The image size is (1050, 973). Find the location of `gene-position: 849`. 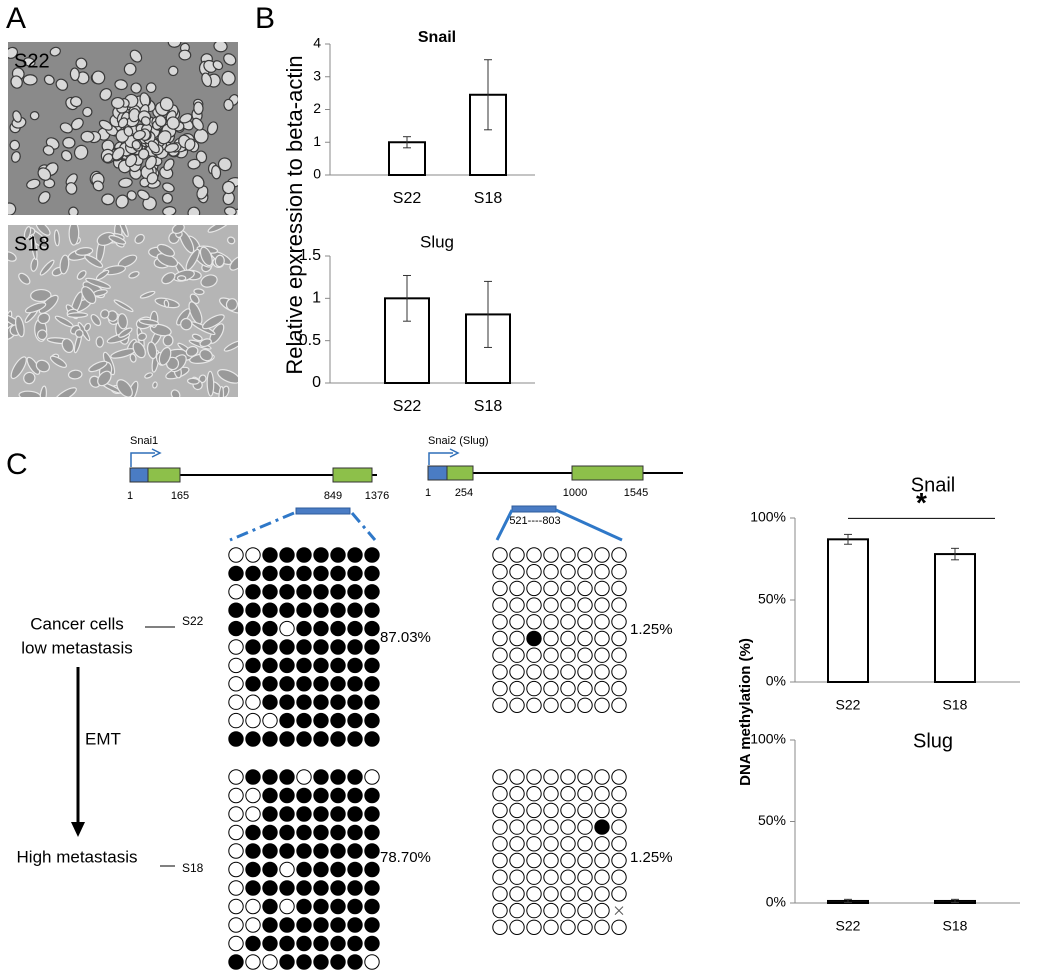

gene-position: 849 is located at coordinates (333, 496).